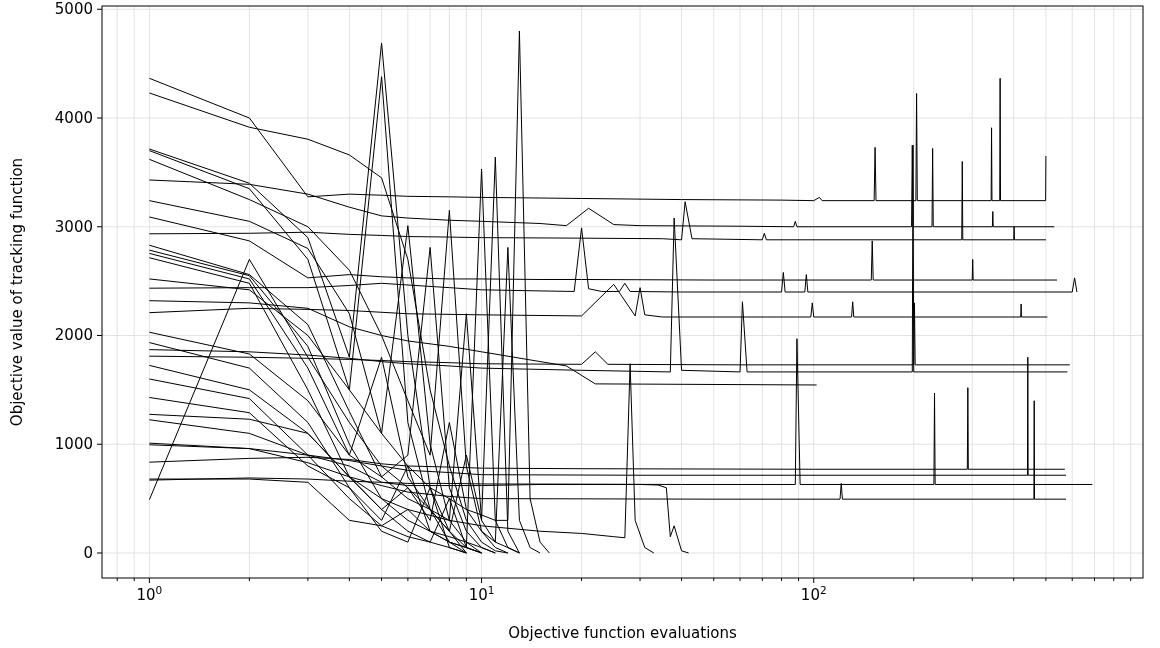 The image size is (1160, 648). I want to click on y-tick-label: 3000, so click(73, 226).